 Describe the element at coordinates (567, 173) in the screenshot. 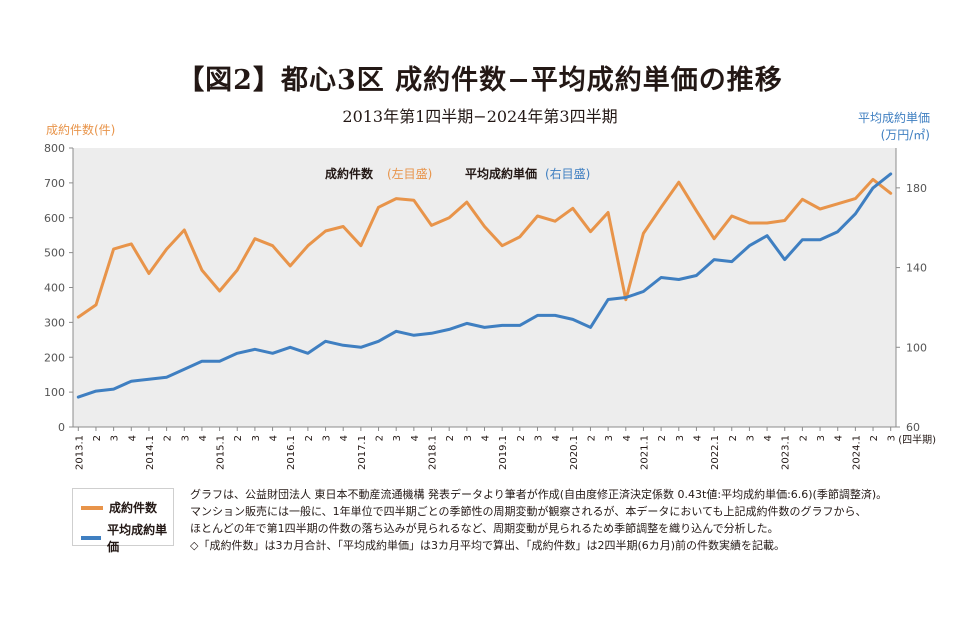

I see `inline-legend-price-axis: (右目盛)` at that location.